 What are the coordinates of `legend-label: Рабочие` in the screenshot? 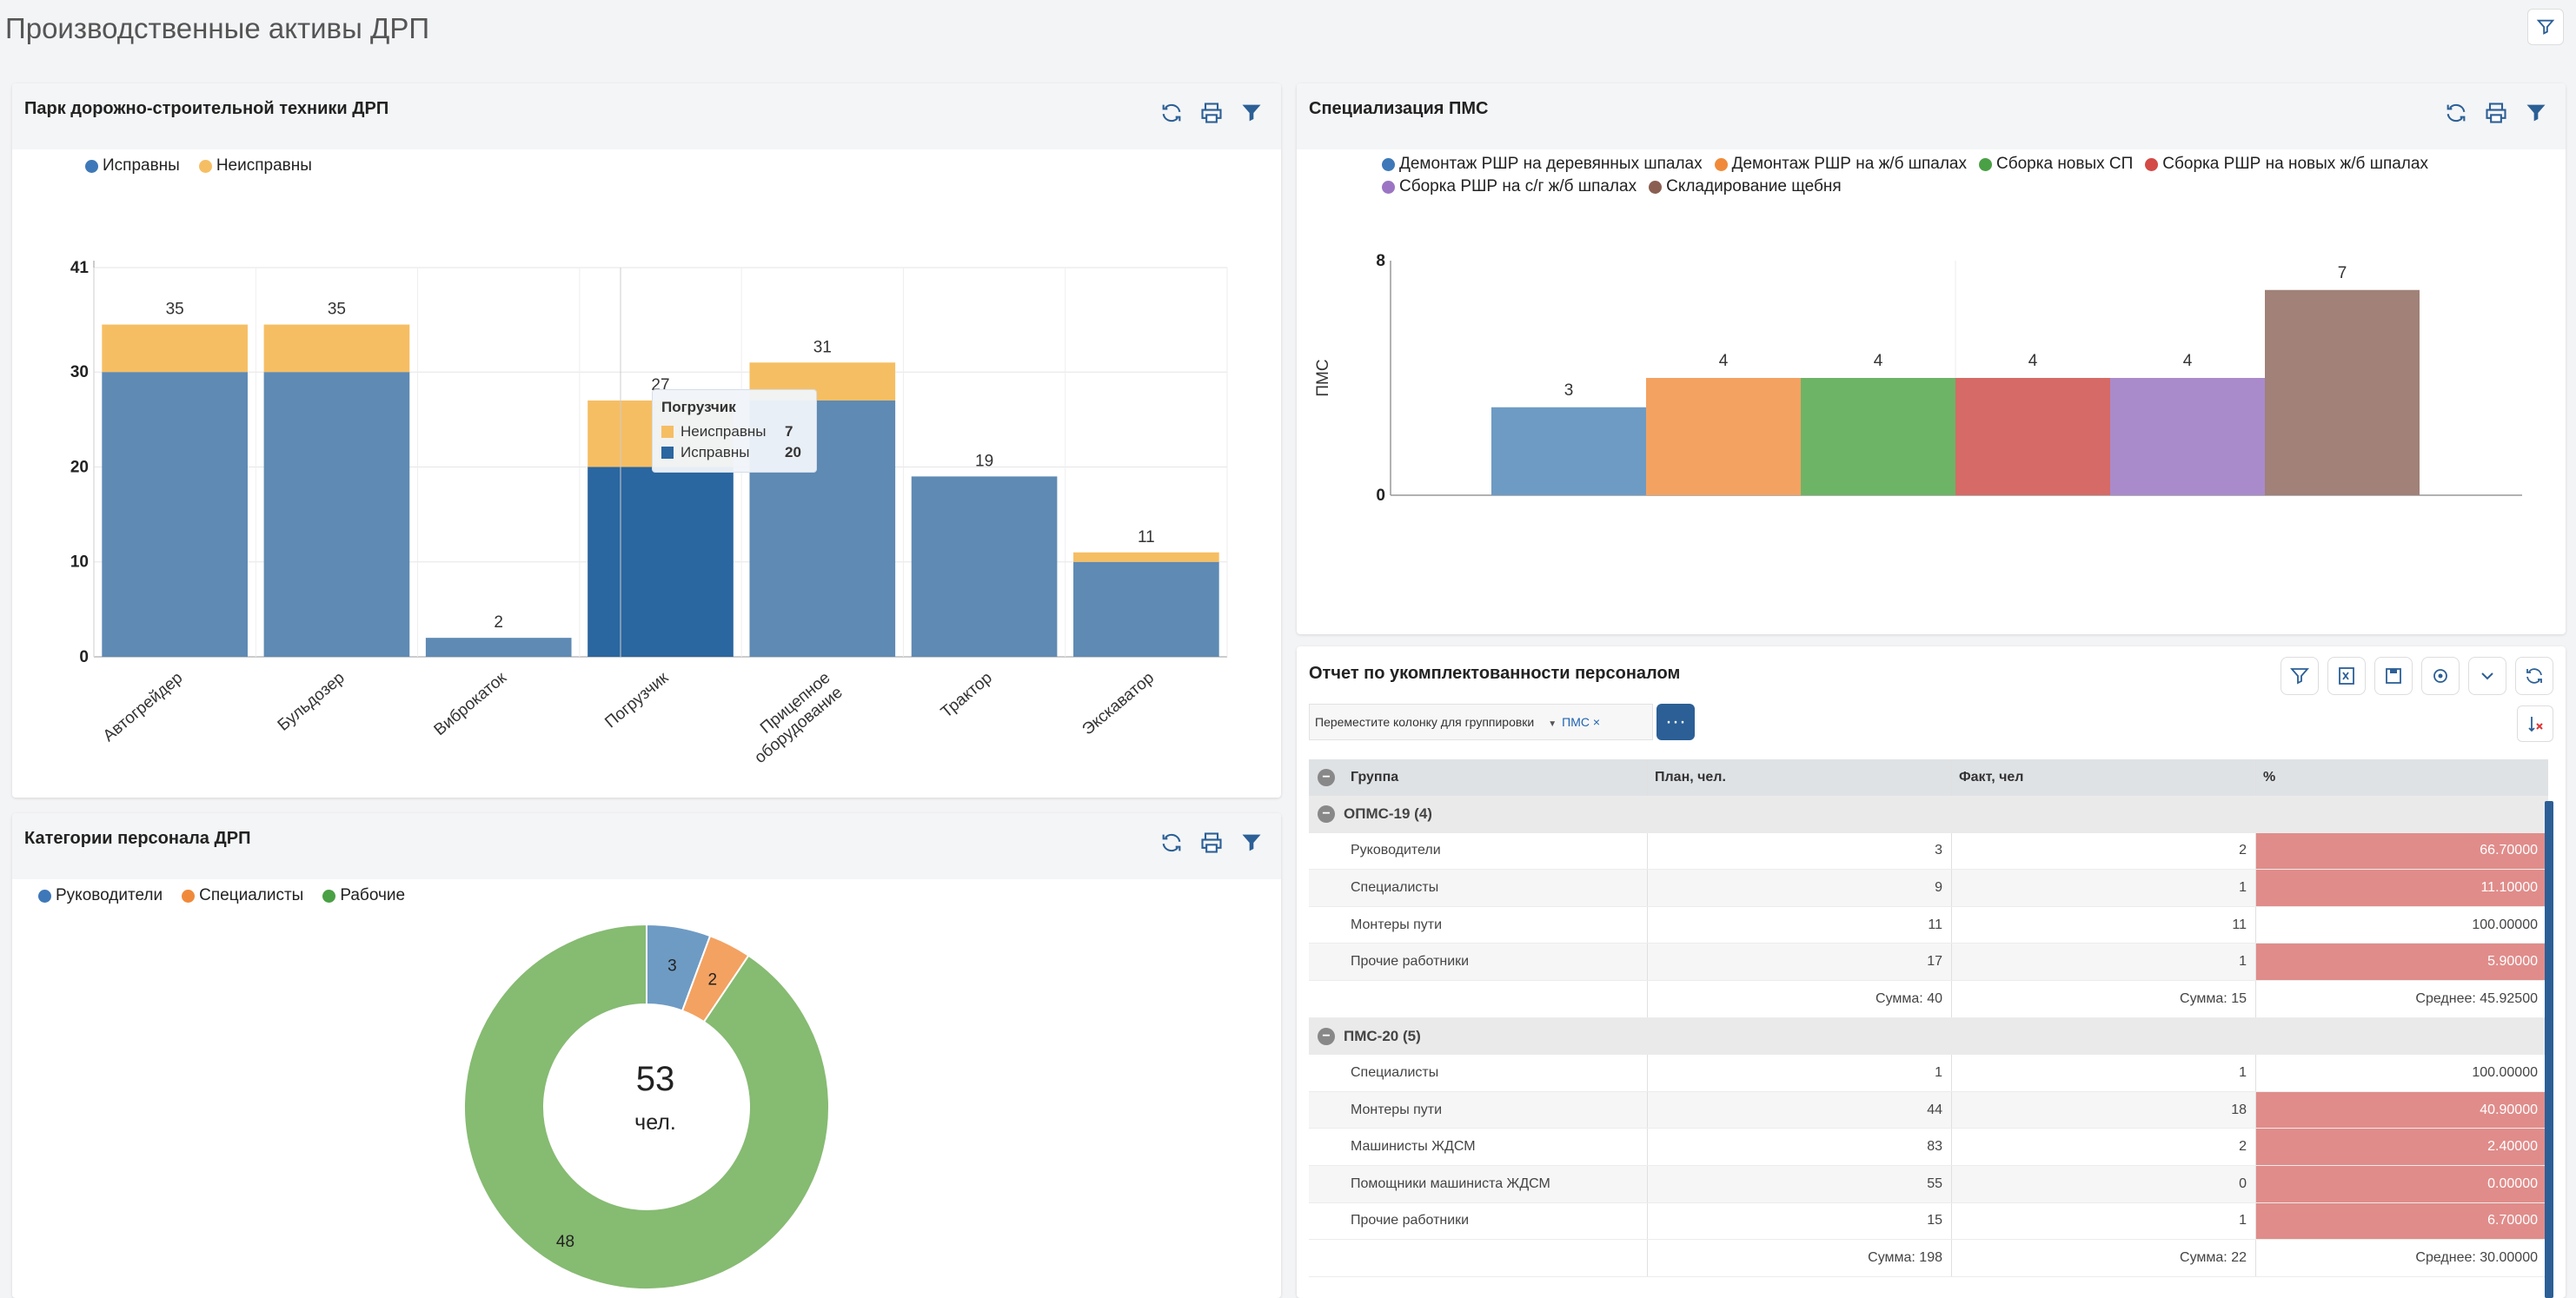 It's located at (373, 895).